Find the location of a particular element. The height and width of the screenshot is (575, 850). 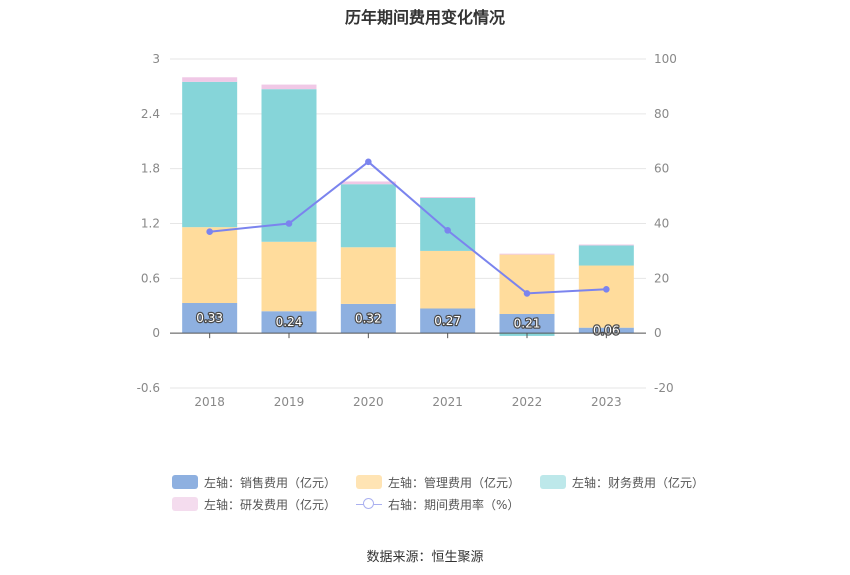

bar-segment-1-2023 is located at coordinates (606, 296).